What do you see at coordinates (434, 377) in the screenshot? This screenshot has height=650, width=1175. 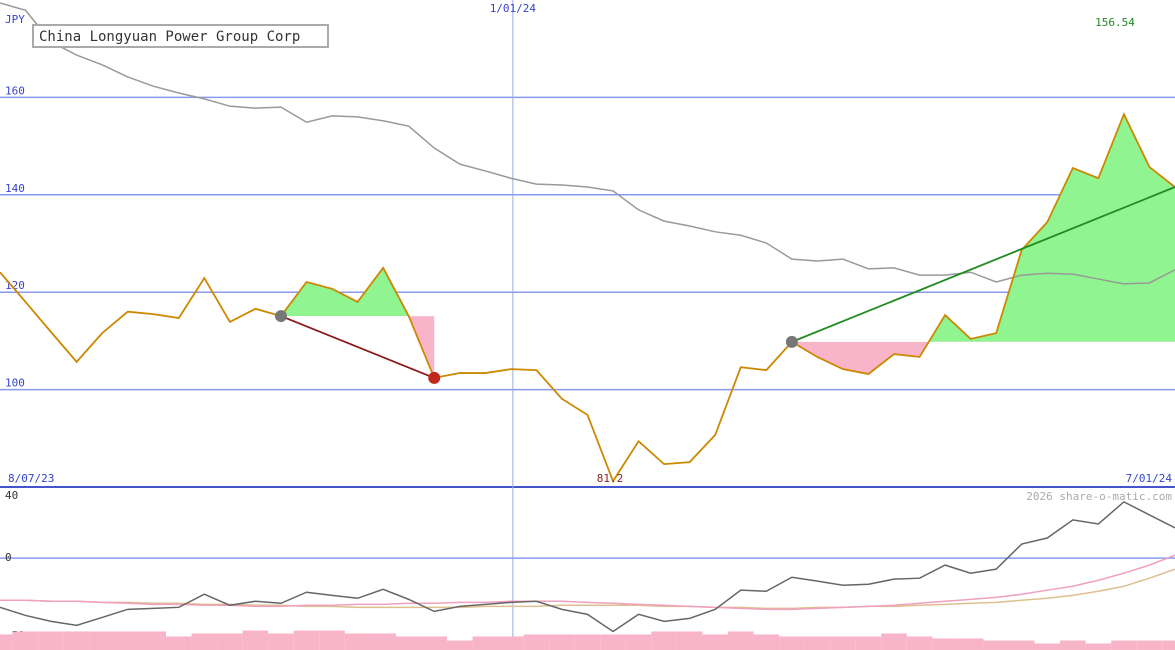 I see `trade-exit` at bounding box center [434, 377].